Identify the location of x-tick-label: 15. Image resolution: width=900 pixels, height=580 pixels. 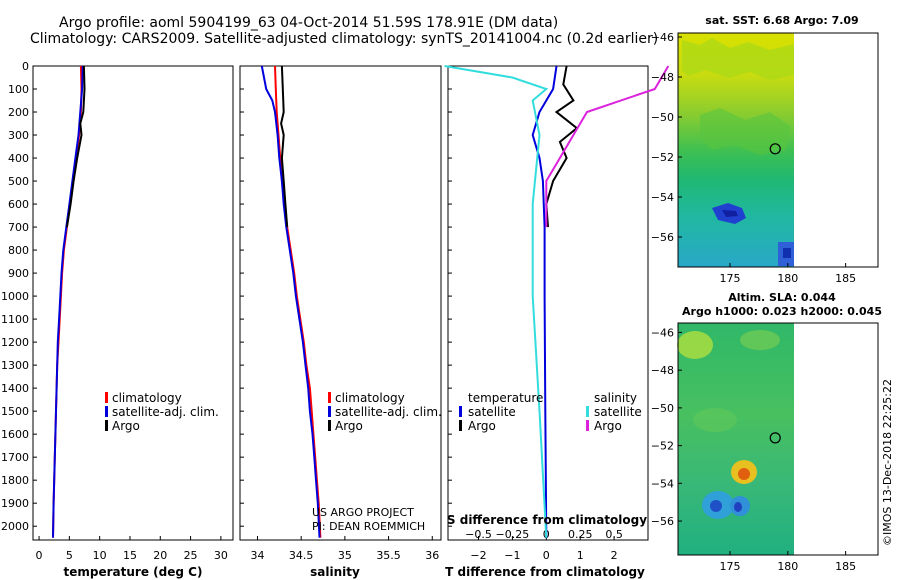
(130, 555).